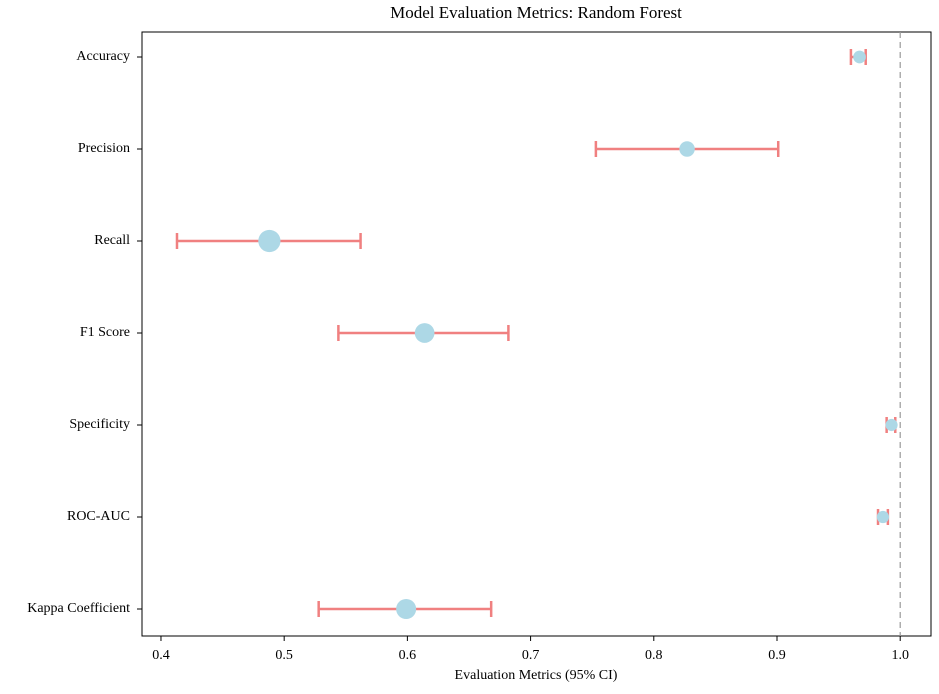 This screenshot has width=939, height=694. Describe the element at coordinates (98, 516) in the screenshot. I see `y-tick-label: ROC-AUC` at that location.